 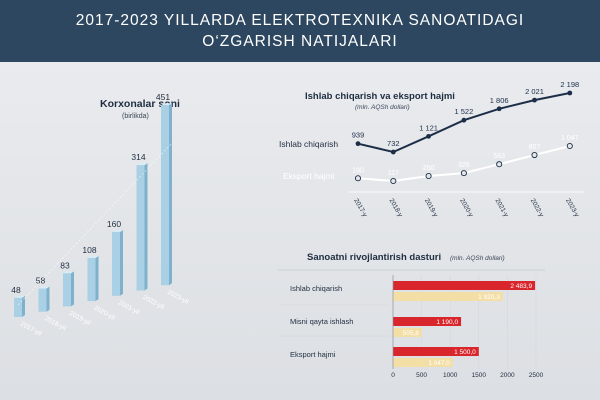 What do you see at coordinates (67, 290) in the screenshot?
I see `bar-2019-yil` at bounding box center [67, 290].